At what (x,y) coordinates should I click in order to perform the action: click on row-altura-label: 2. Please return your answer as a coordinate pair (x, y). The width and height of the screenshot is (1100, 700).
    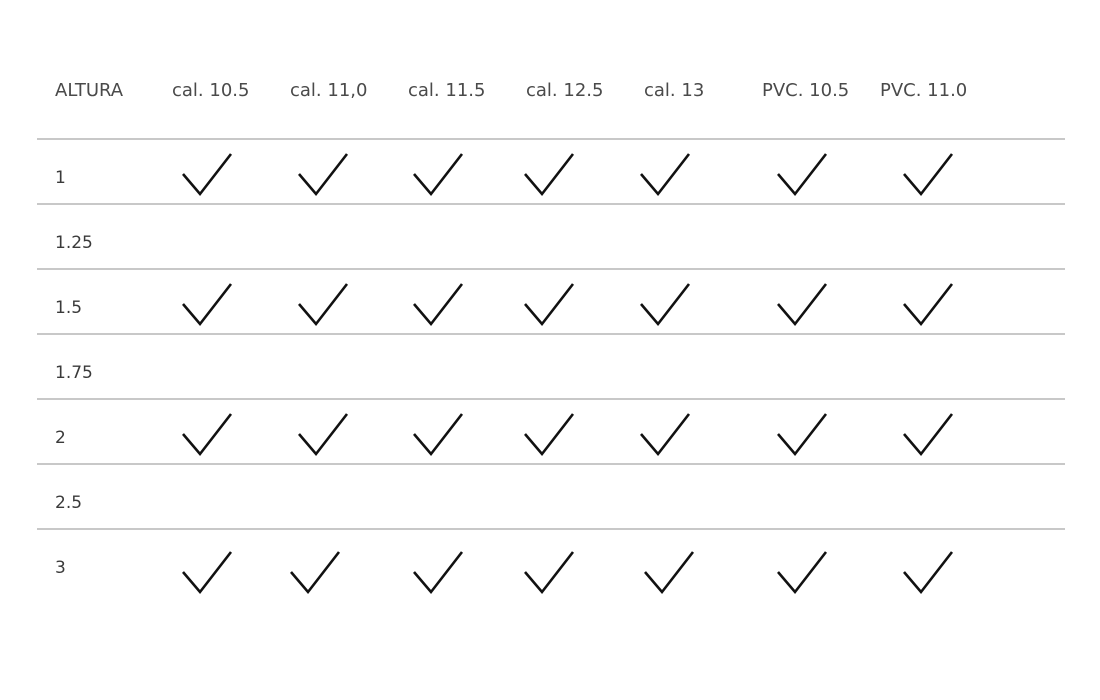
    Looking at the image, I should click on (60, 438).